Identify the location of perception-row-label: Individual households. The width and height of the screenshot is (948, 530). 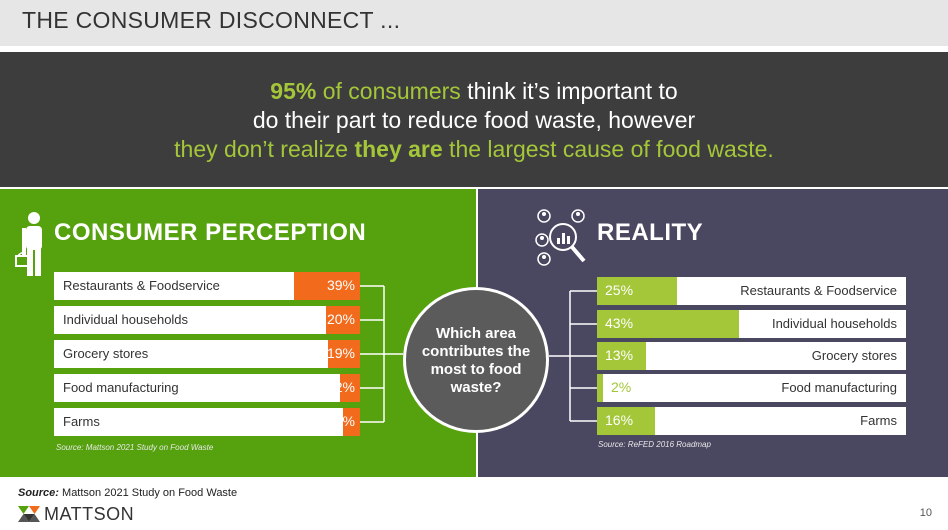
(126, 319).